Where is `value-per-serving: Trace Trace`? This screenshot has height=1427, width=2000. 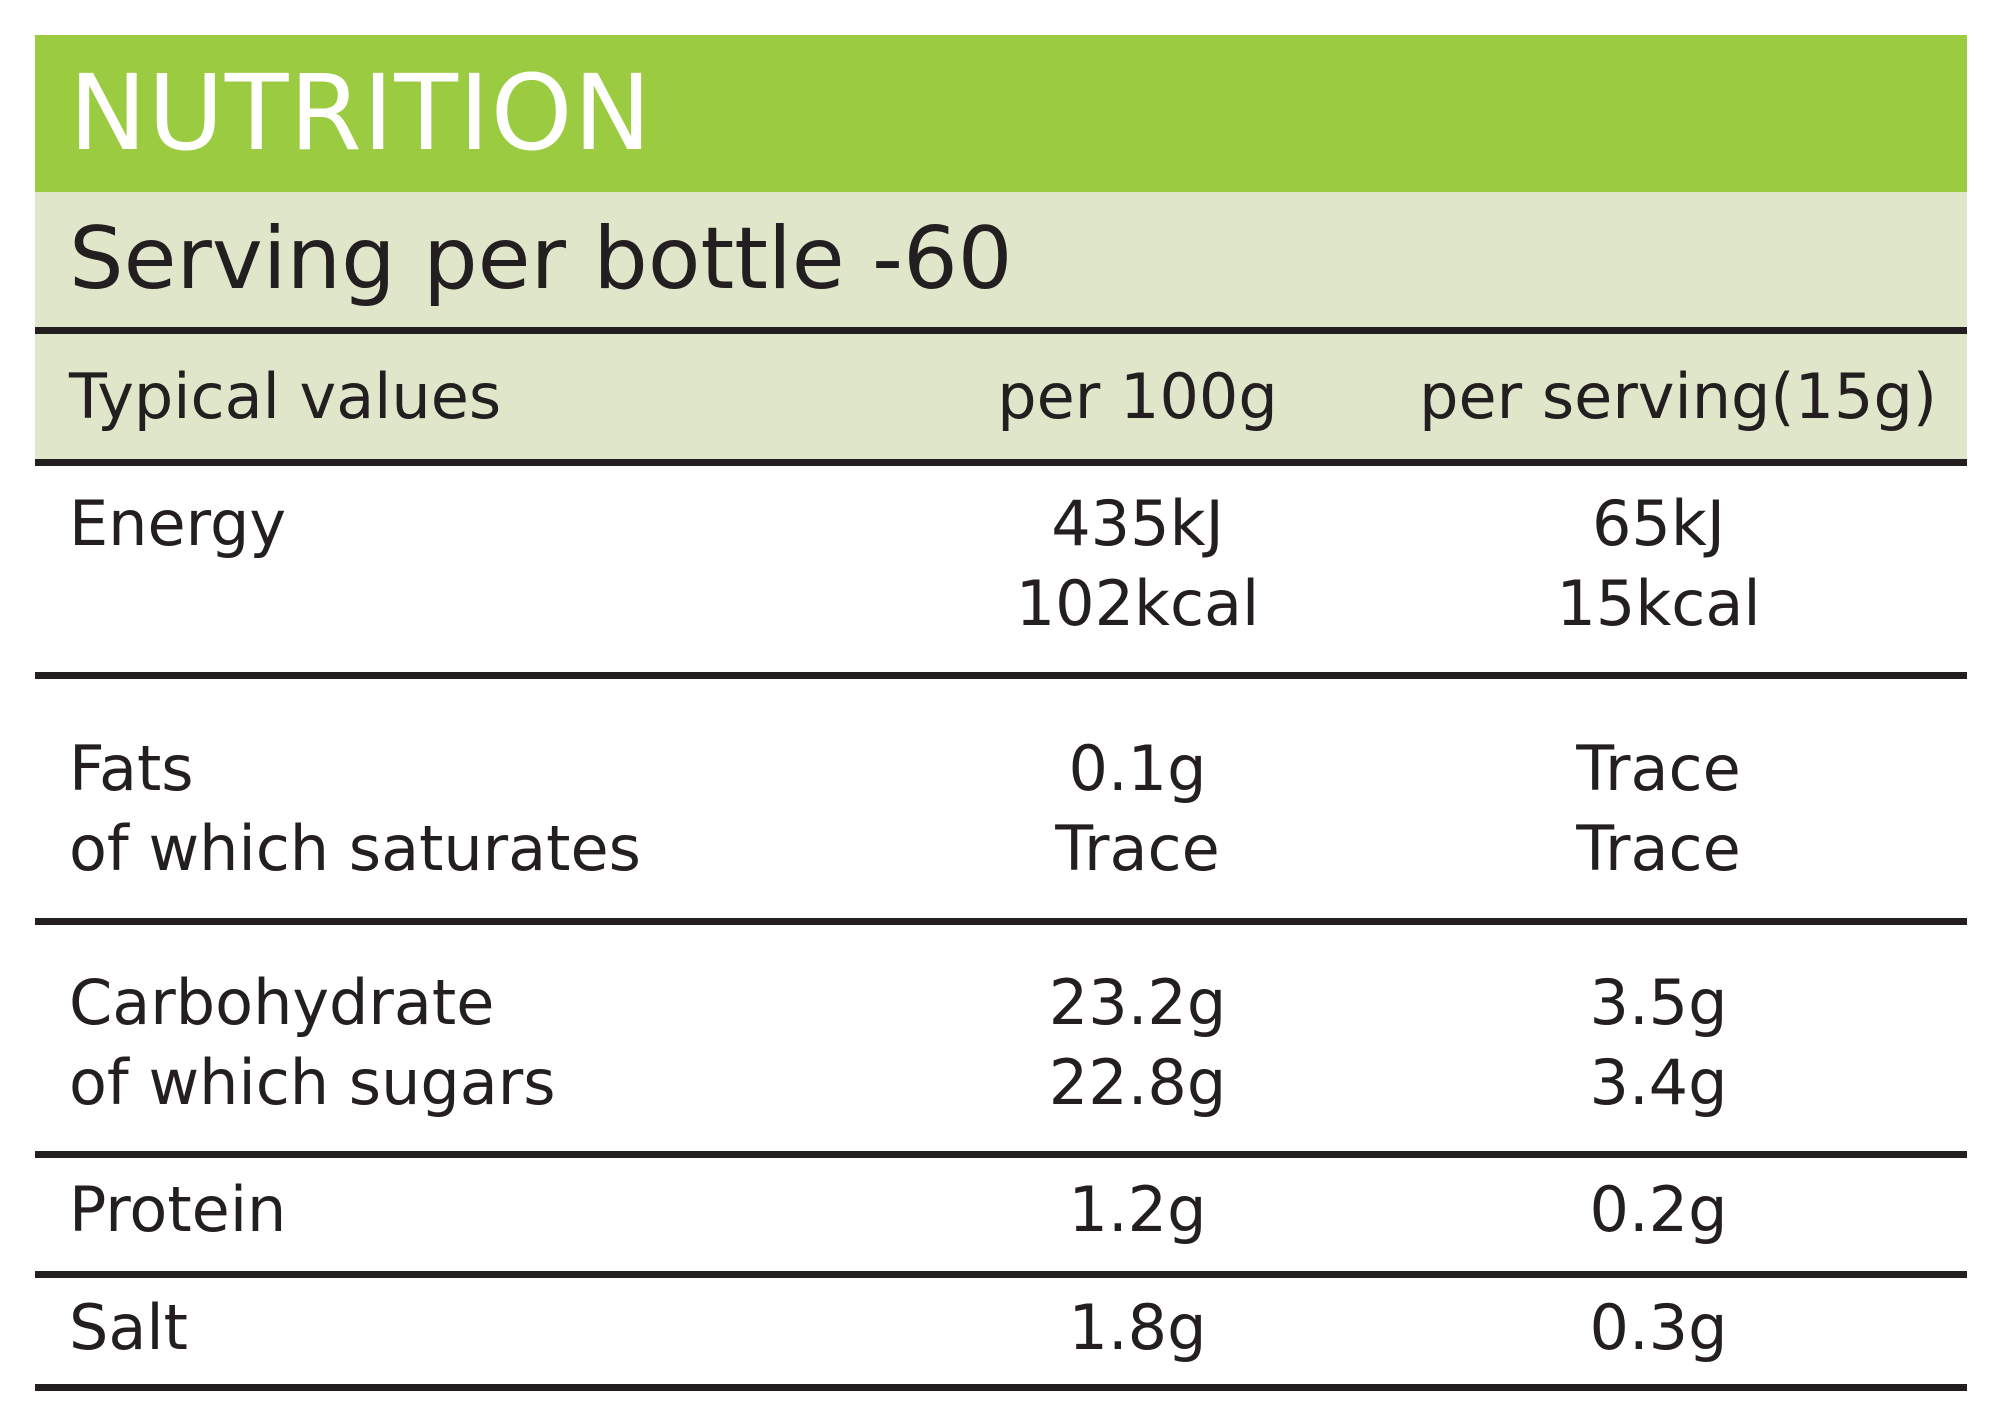
value-per-serving: Trace Trace is located at coordinates (1658, 823).